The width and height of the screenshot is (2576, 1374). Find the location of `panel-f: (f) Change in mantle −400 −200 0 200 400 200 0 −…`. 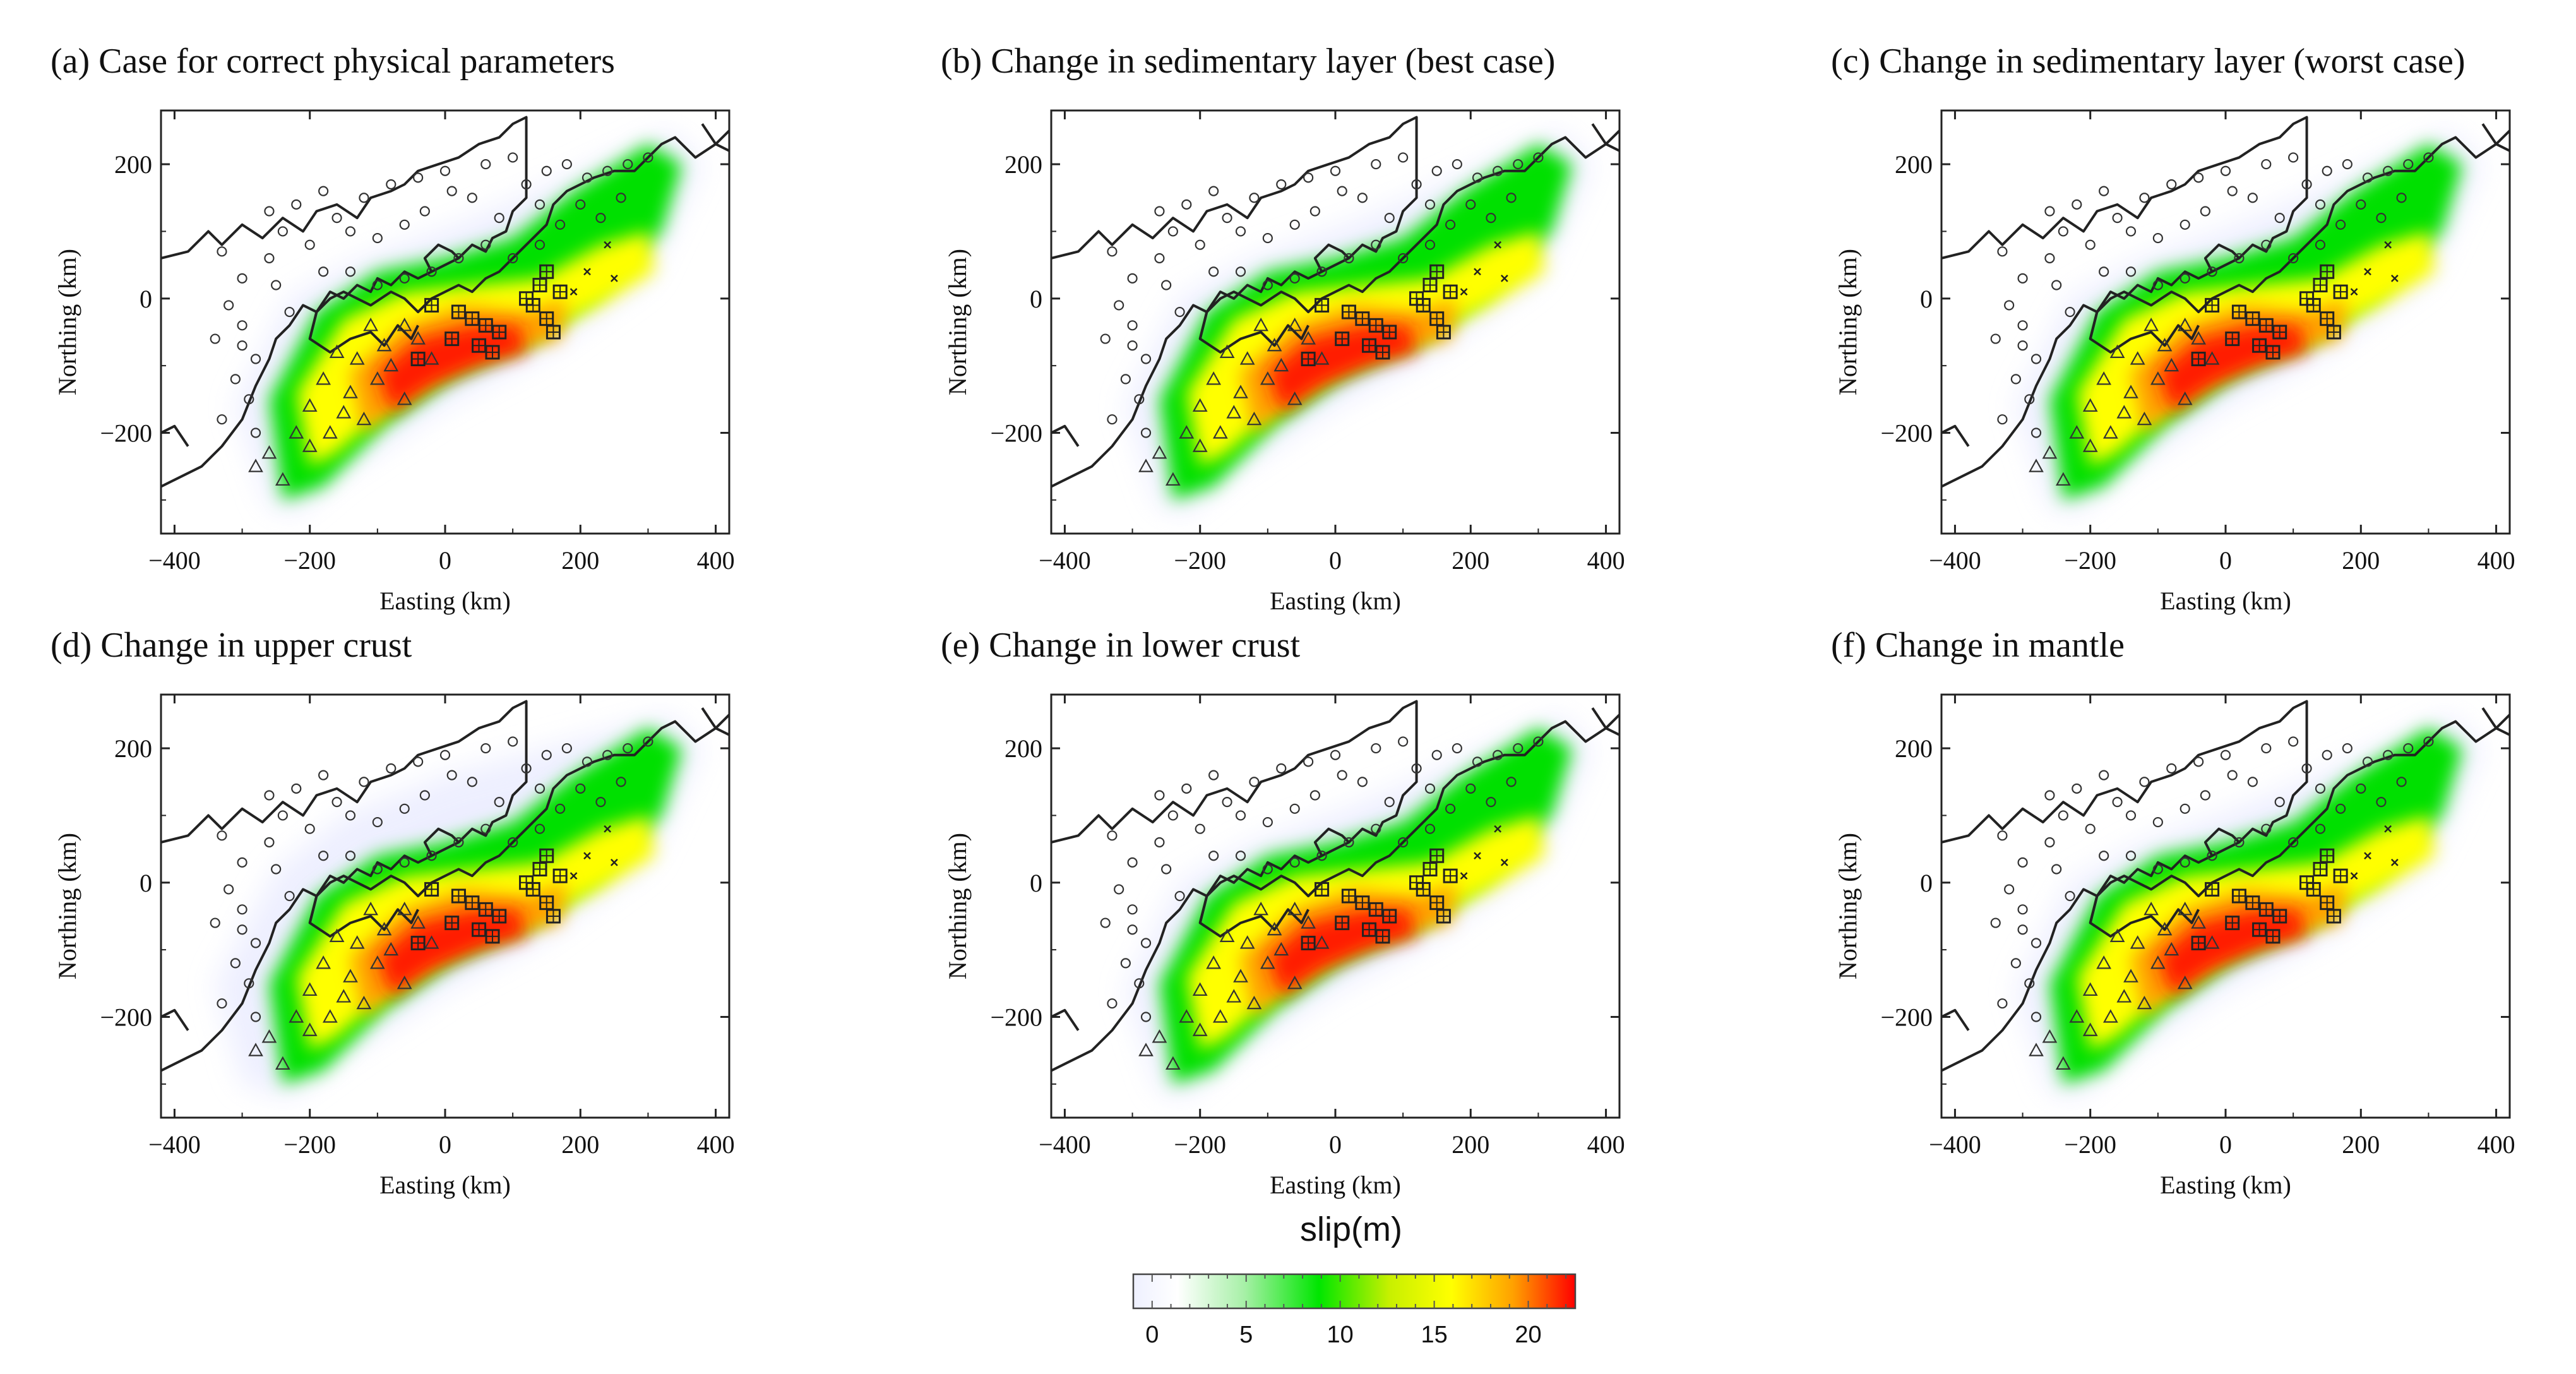

panel-f: (f) Change in mantle −400 −200 0 200 400 200 0 −… is located at coordinates (2173, 913).